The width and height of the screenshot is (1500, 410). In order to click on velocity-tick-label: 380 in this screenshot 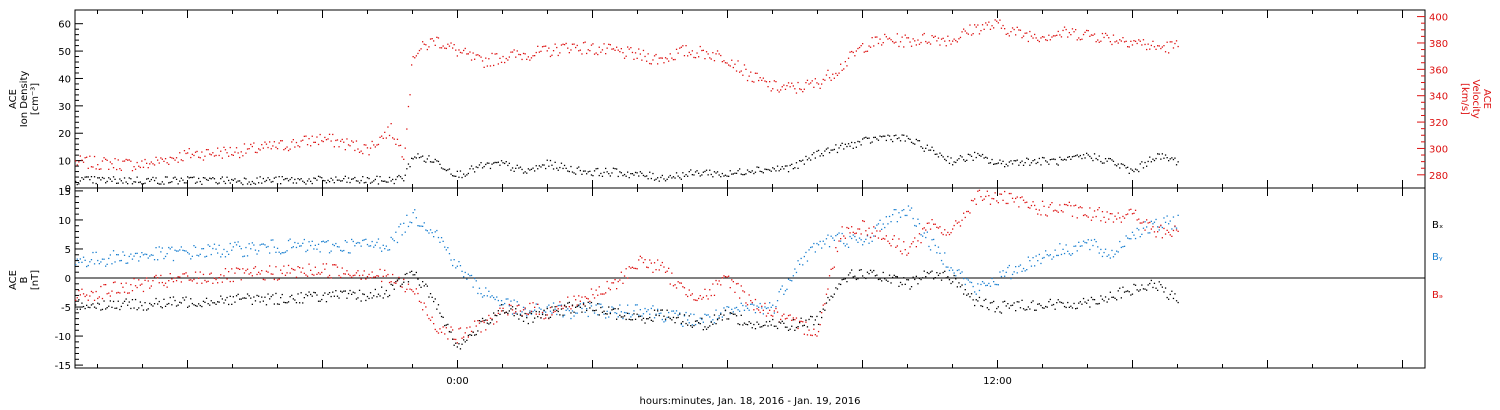, I will do `click(1438, 44)`.